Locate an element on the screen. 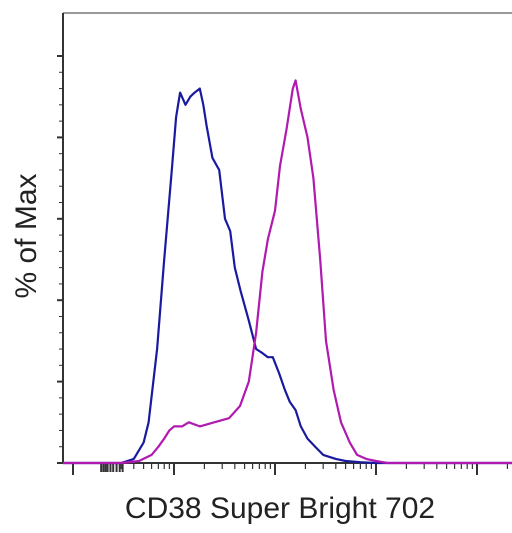 This screenshot has height=533, width=512. x-axis-label: CD38 Super Bright 702 is located at coordinates (280, 508).